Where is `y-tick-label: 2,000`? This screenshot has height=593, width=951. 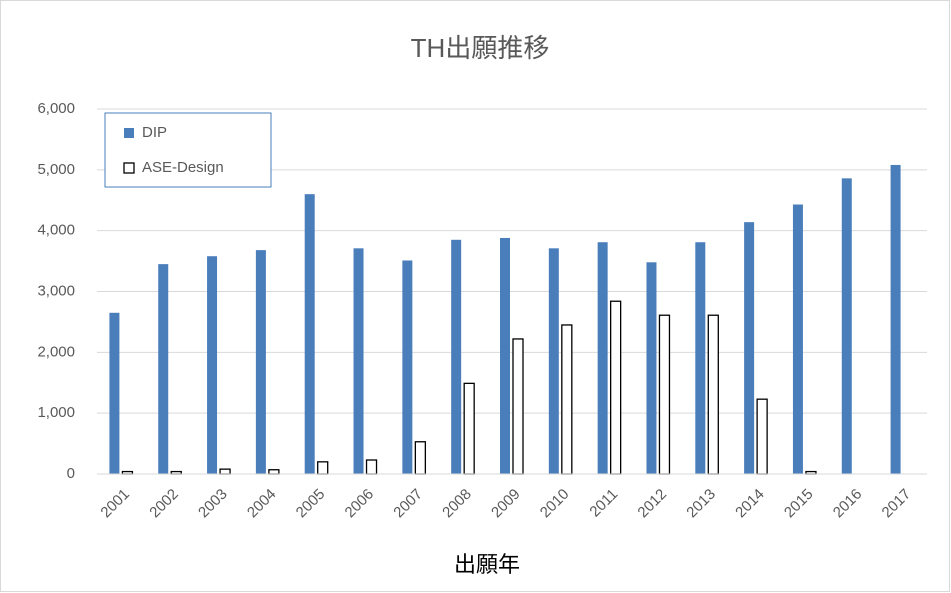
y-tick-label: 2,000 is located at coordinates (56, 351).